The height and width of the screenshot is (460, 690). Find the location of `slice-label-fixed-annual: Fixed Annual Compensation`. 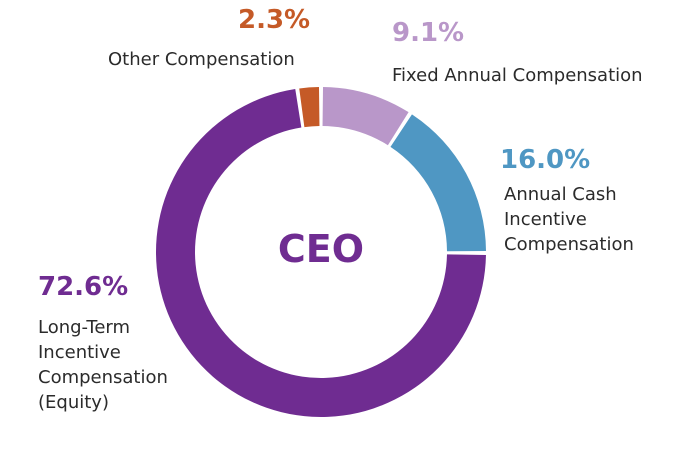

slice-label-fixed-annual: Fixed Annual Compensation is located at coordinates (517, 75).